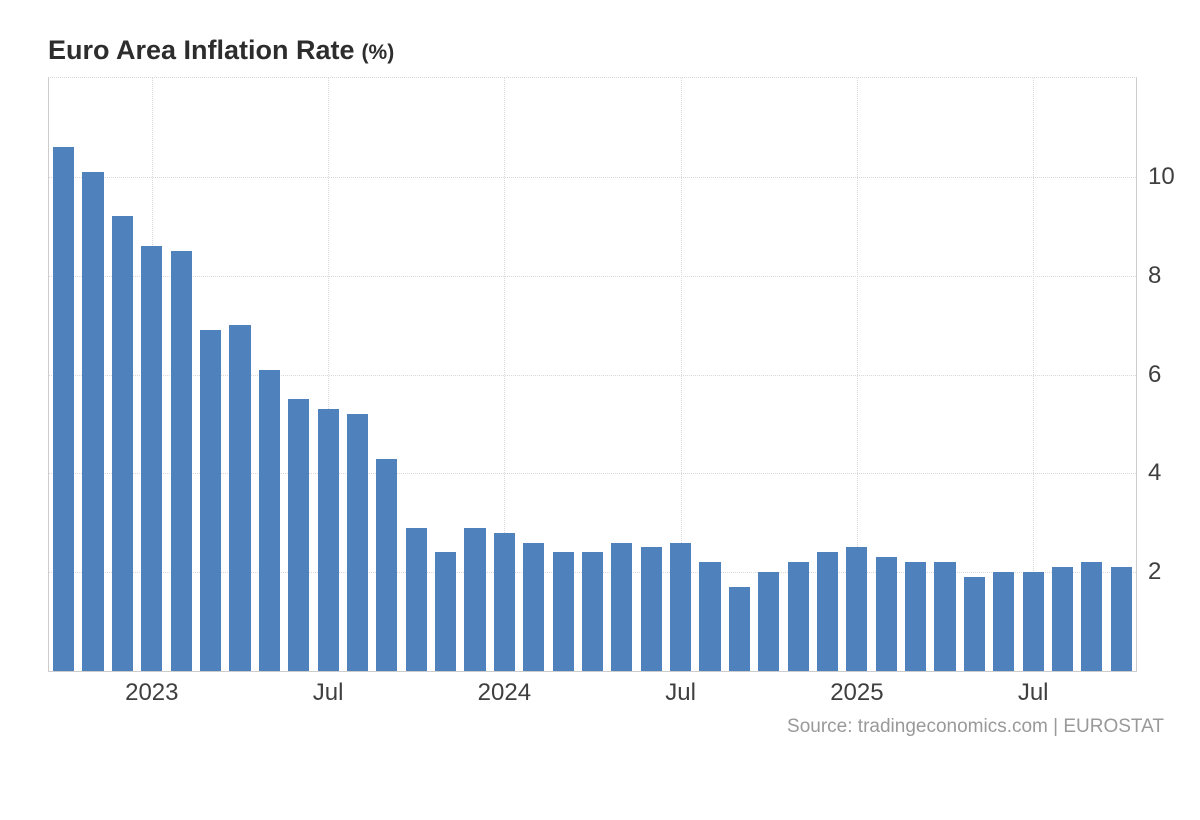 The height and width of the screenshot is (820, 1200). Describe the element at coordinates (378, 52) in the screenshot. I see `chart-title-unit: (%)` at that location.